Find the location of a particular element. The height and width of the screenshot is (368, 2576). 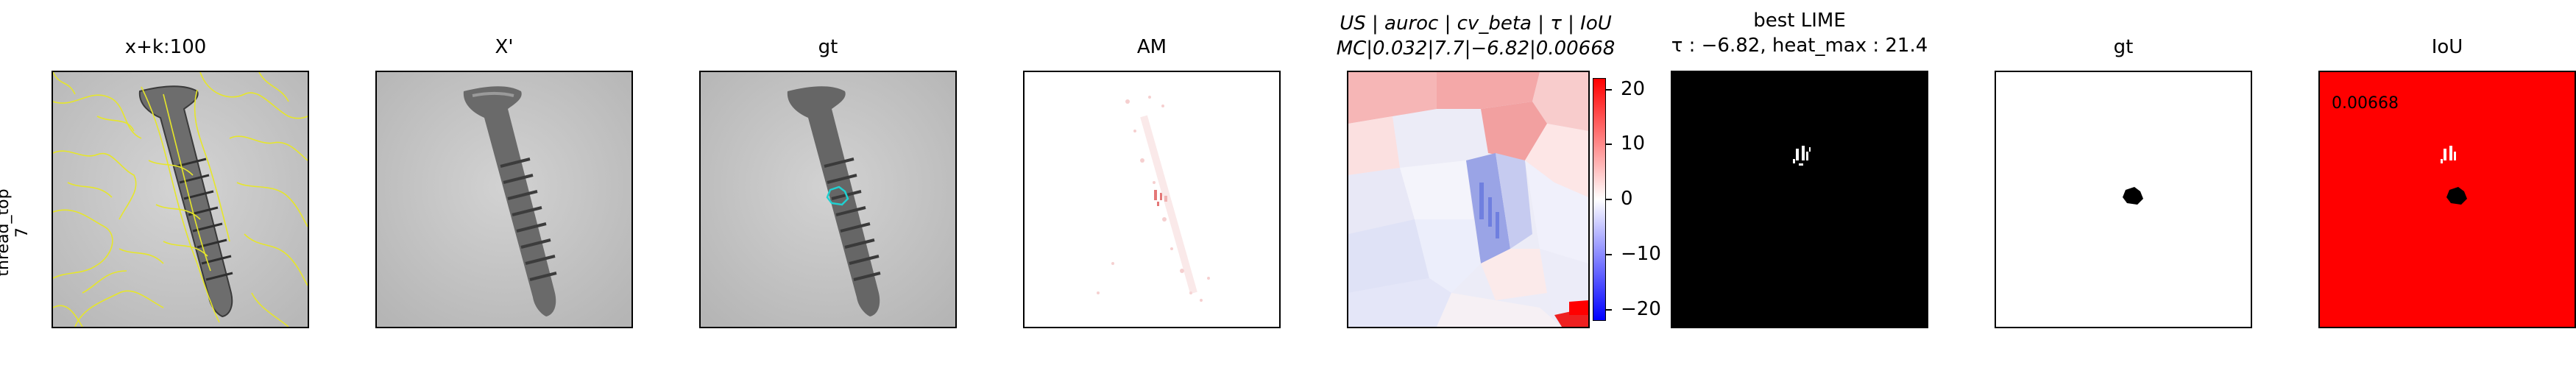

panel-title-gt: gt is located at coordinates (828, 47).